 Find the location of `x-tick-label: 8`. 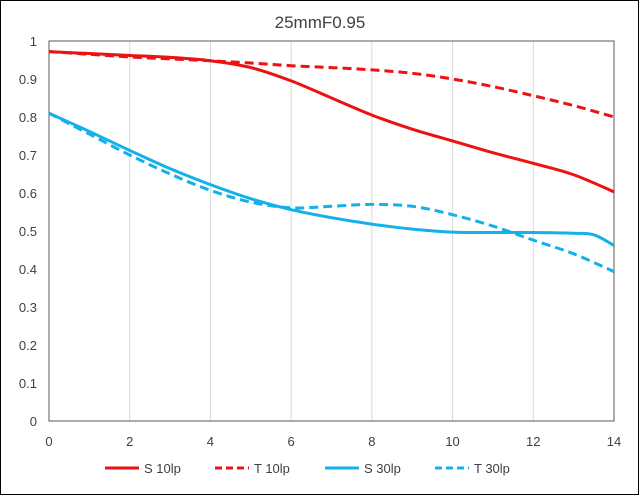

x-tick-label: 8 is located at coordinates (371, 441).